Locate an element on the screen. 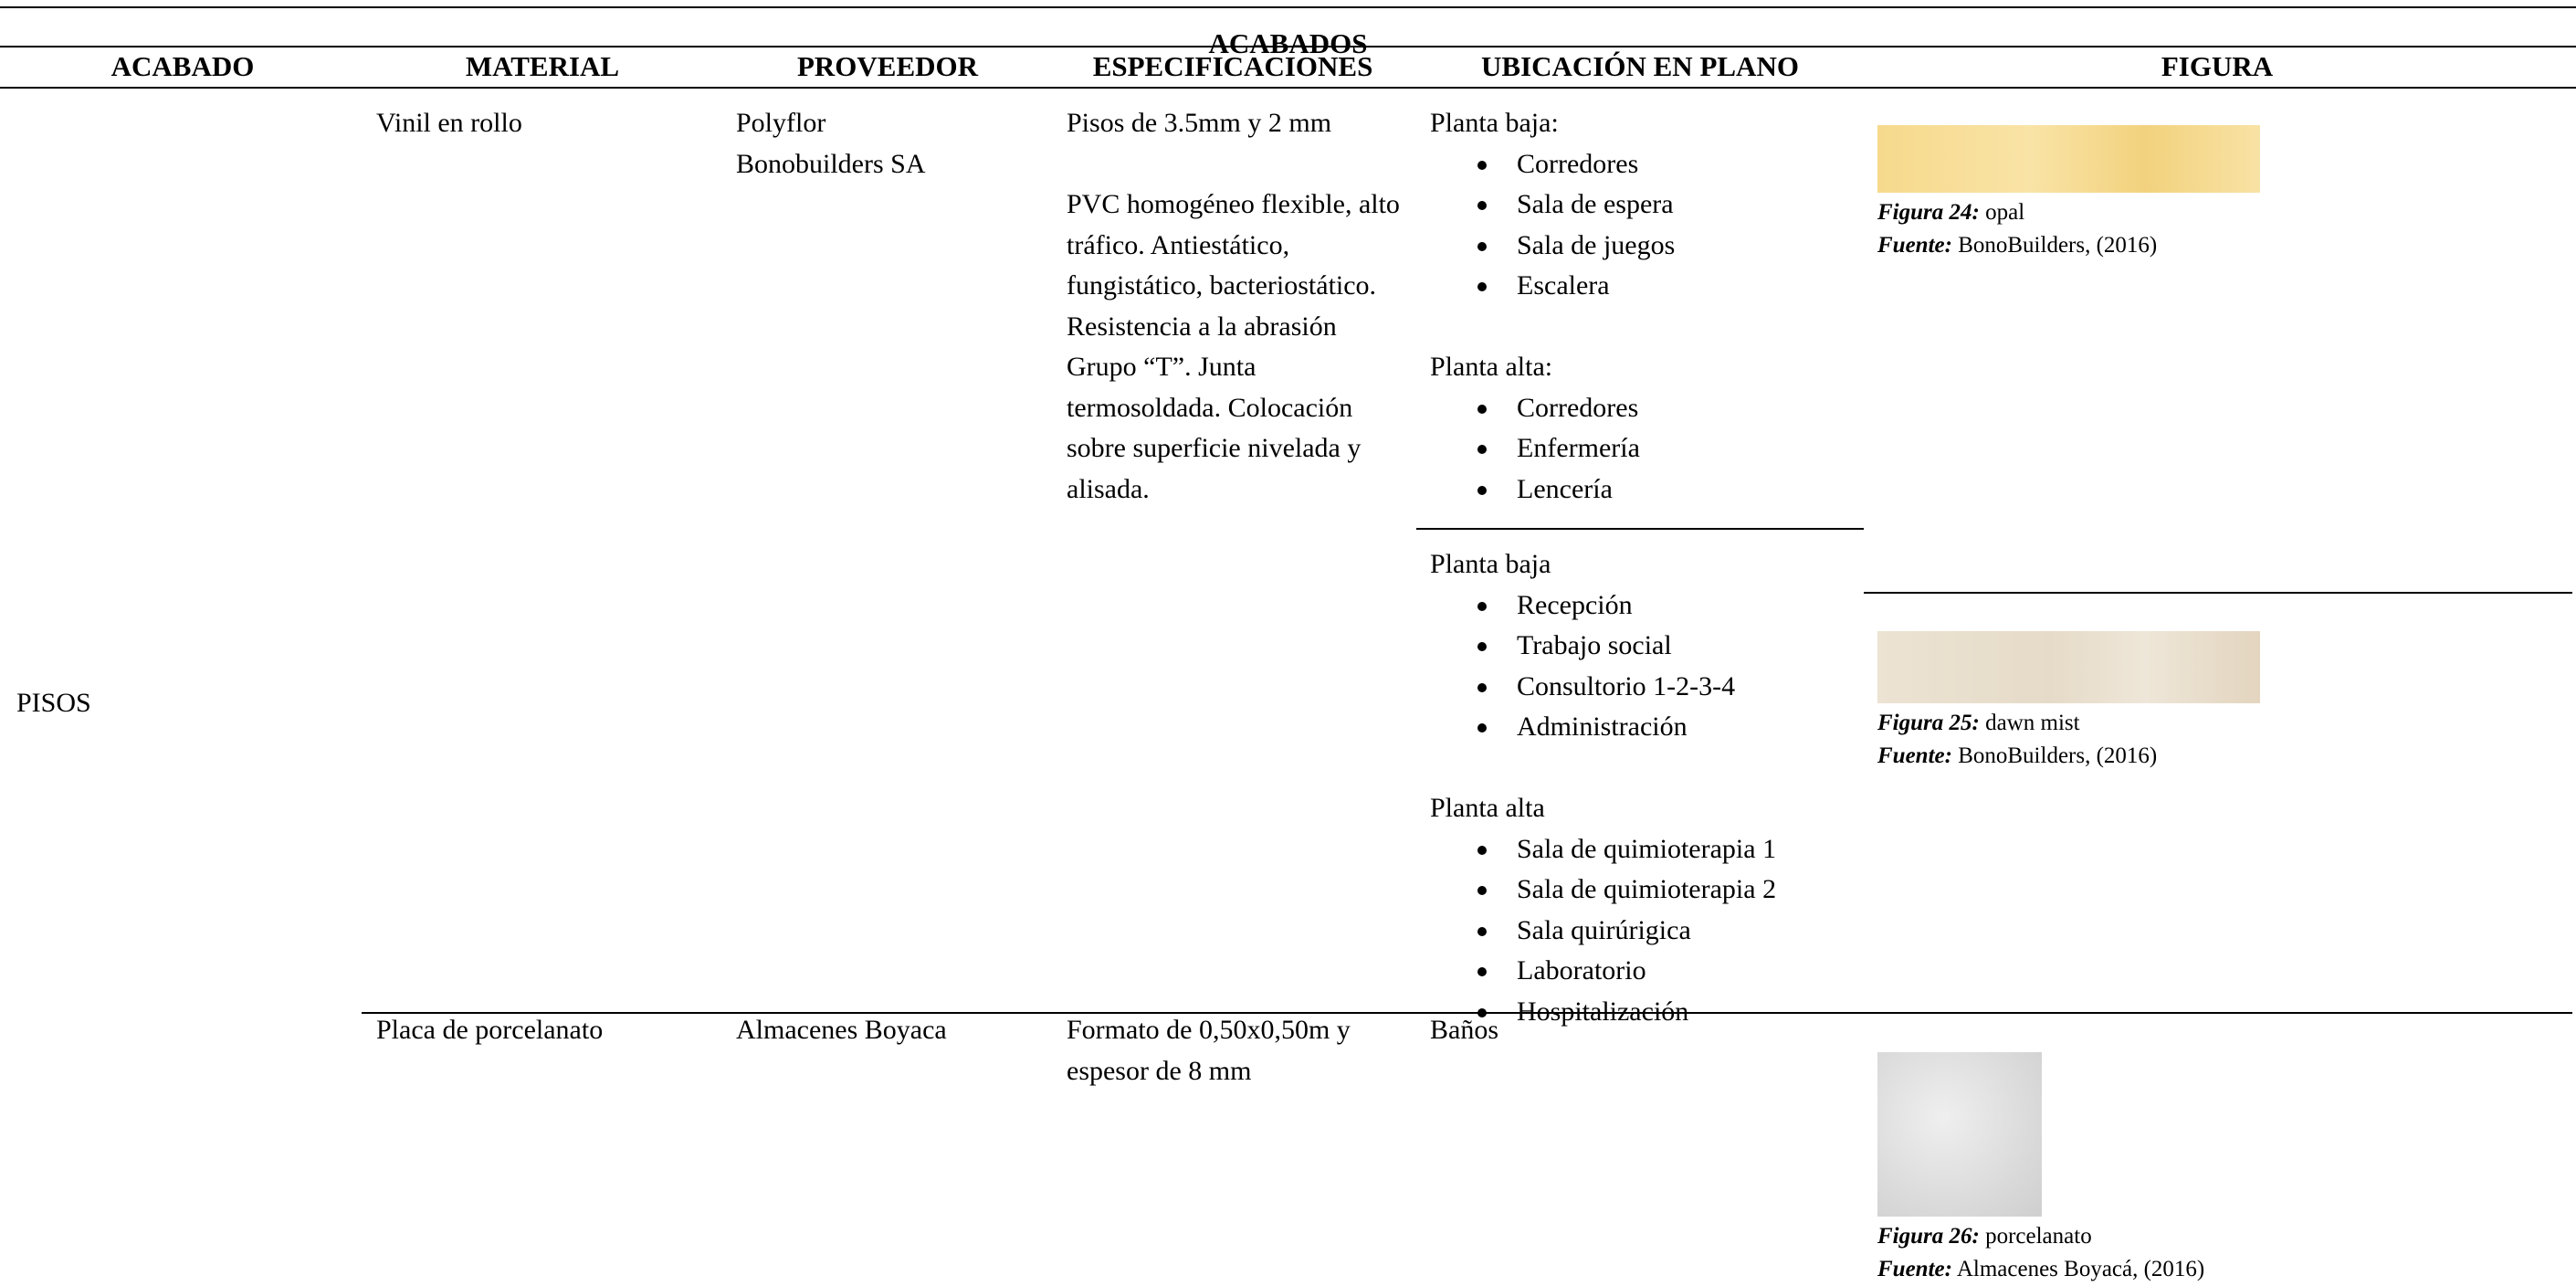 The image size is (2576, 1286). column-header: FIGURA is located at coordinates (2217, 66).